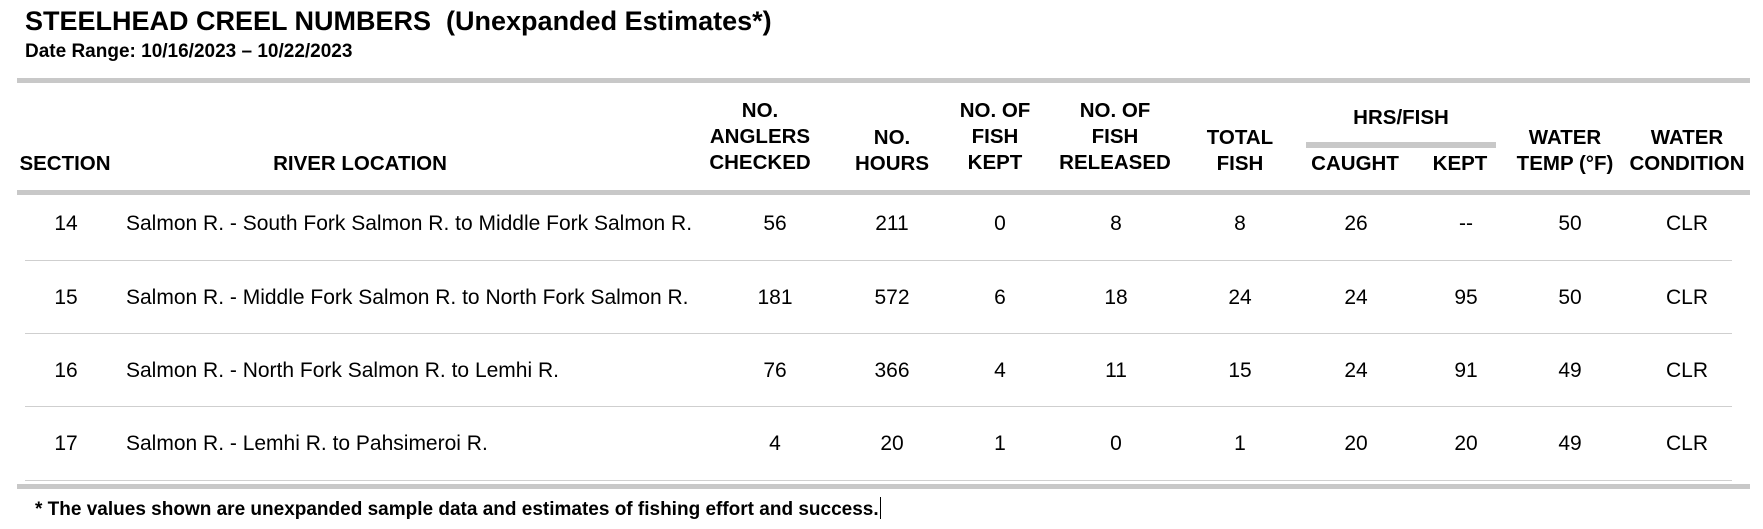 The height and width of the screenshot is (529, 1763). Describe the element at coordinates (995, 136) in the screenshot. I see `header-fish-kept: NO. OF FISH KEPT` at that location.